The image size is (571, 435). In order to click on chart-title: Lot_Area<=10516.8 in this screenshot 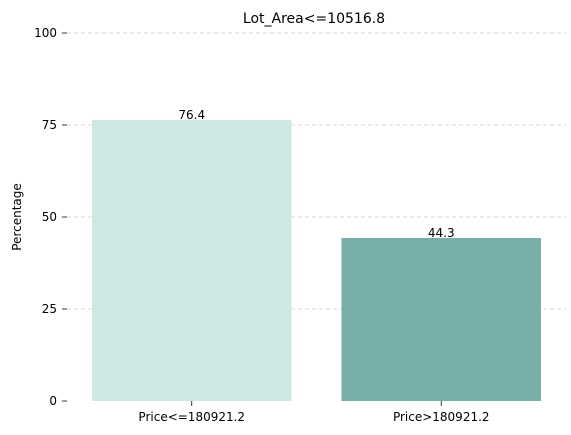, I will do `click(314, 19)`.